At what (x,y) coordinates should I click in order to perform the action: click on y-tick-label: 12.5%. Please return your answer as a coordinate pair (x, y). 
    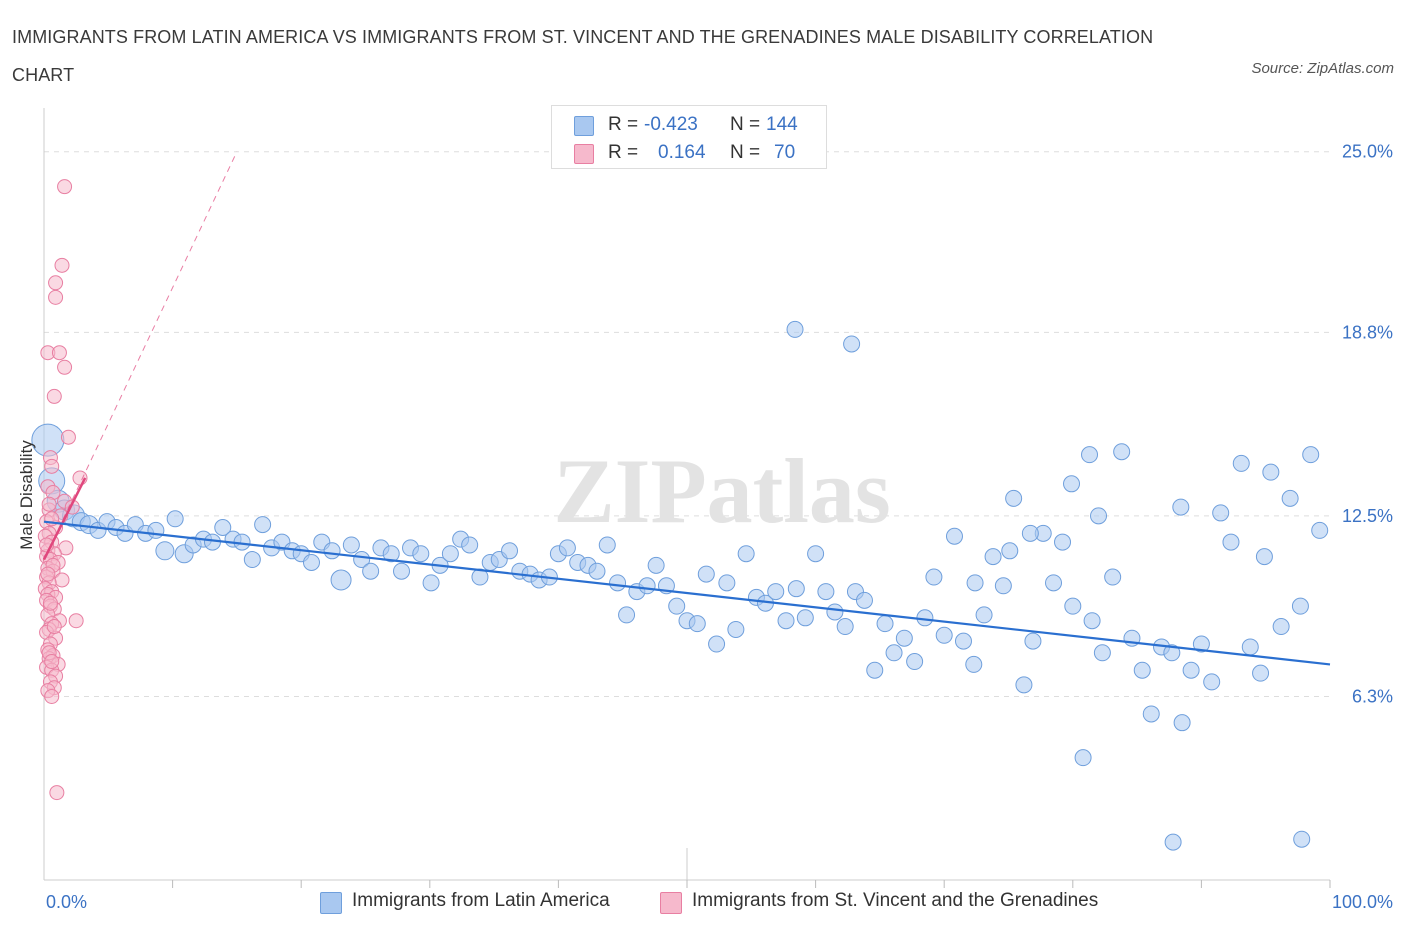
    Looking at the image, I should click on (1367, 516).